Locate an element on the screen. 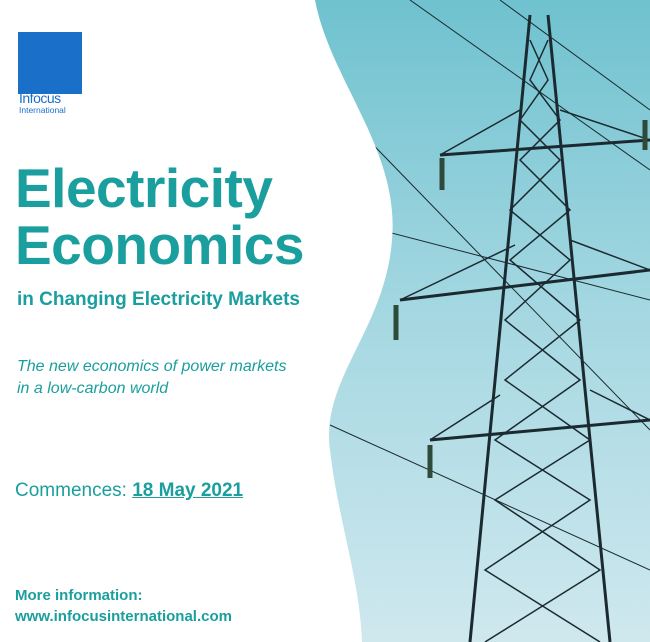  tagline-line-1: The new economics of power markets is located at coordinates (152, 366).